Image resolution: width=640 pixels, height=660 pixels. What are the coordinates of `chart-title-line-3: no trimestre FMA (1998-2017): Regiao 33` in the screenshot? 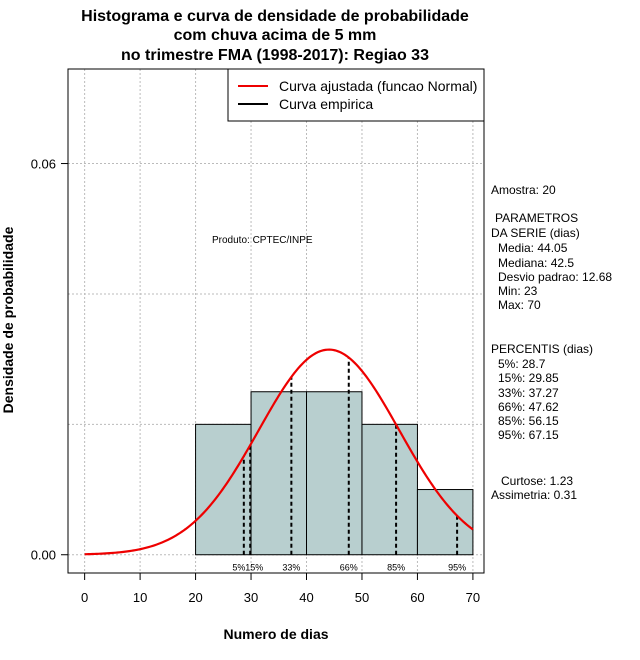 It's located at (275, 55).